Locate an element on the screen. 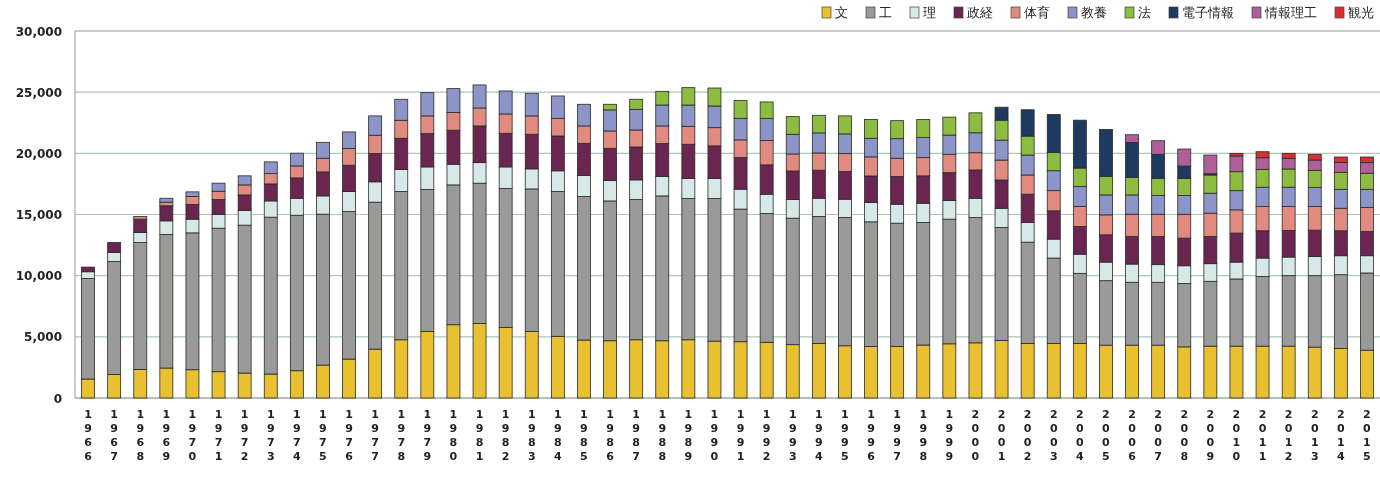  x-tick-label: 1980 is located at coordinates (453, 435).